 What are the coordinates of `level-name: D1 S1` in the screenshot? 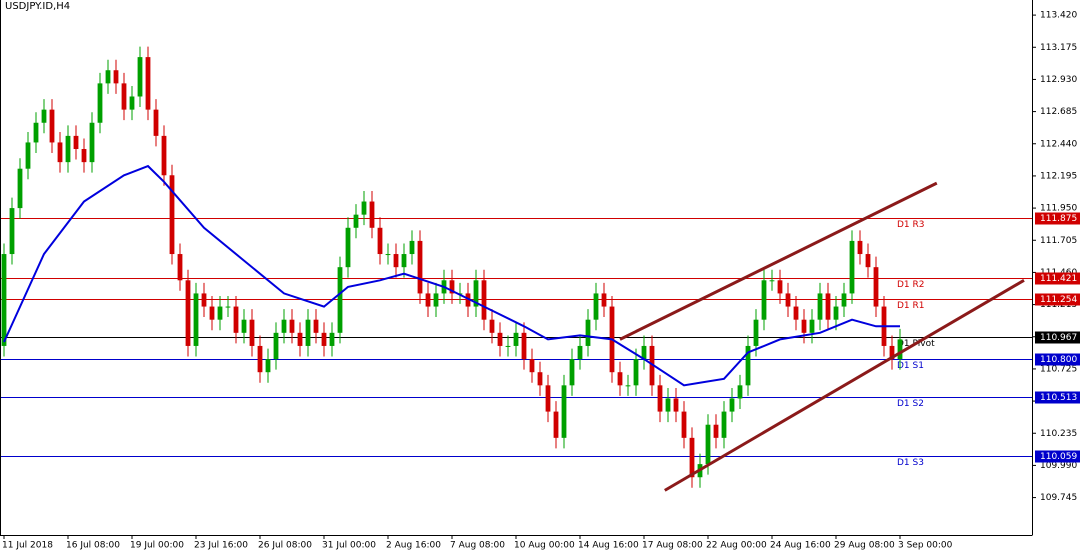 It's located at (910, 366).